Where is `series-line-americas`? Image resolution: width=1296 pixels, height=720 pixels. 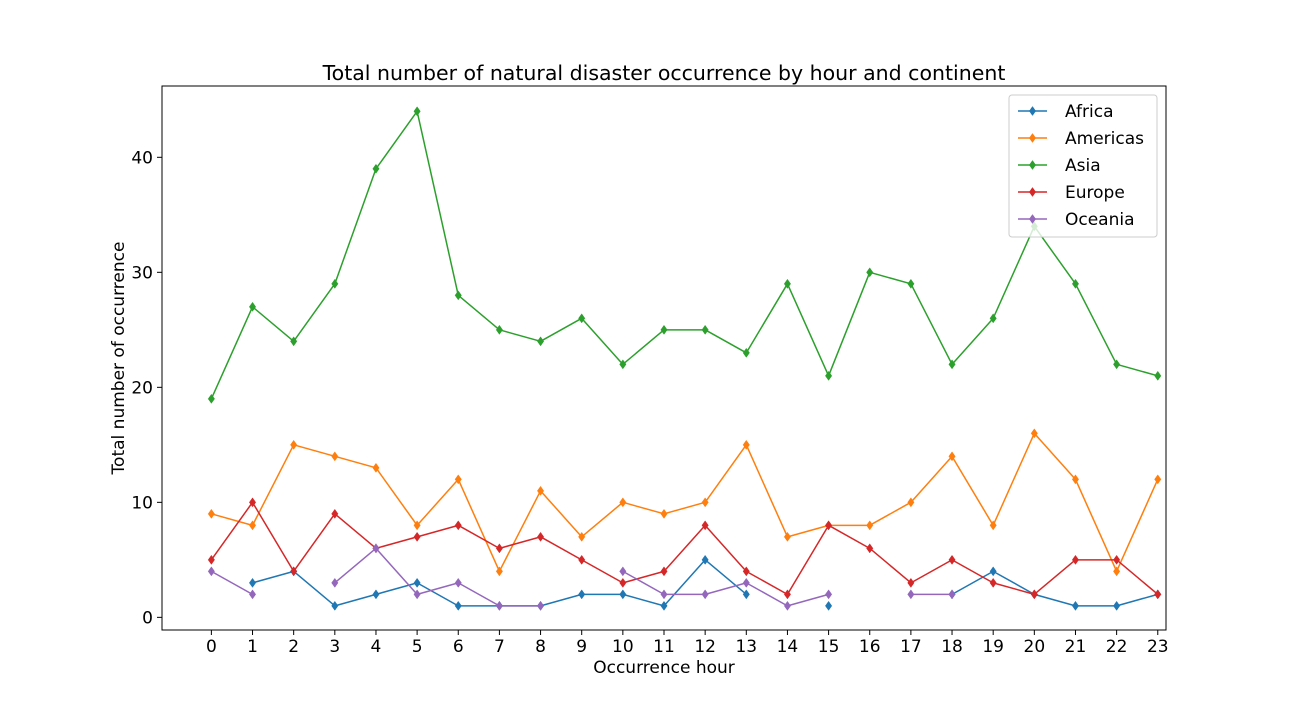
series-line-americas is located at coordinates (685, 502).